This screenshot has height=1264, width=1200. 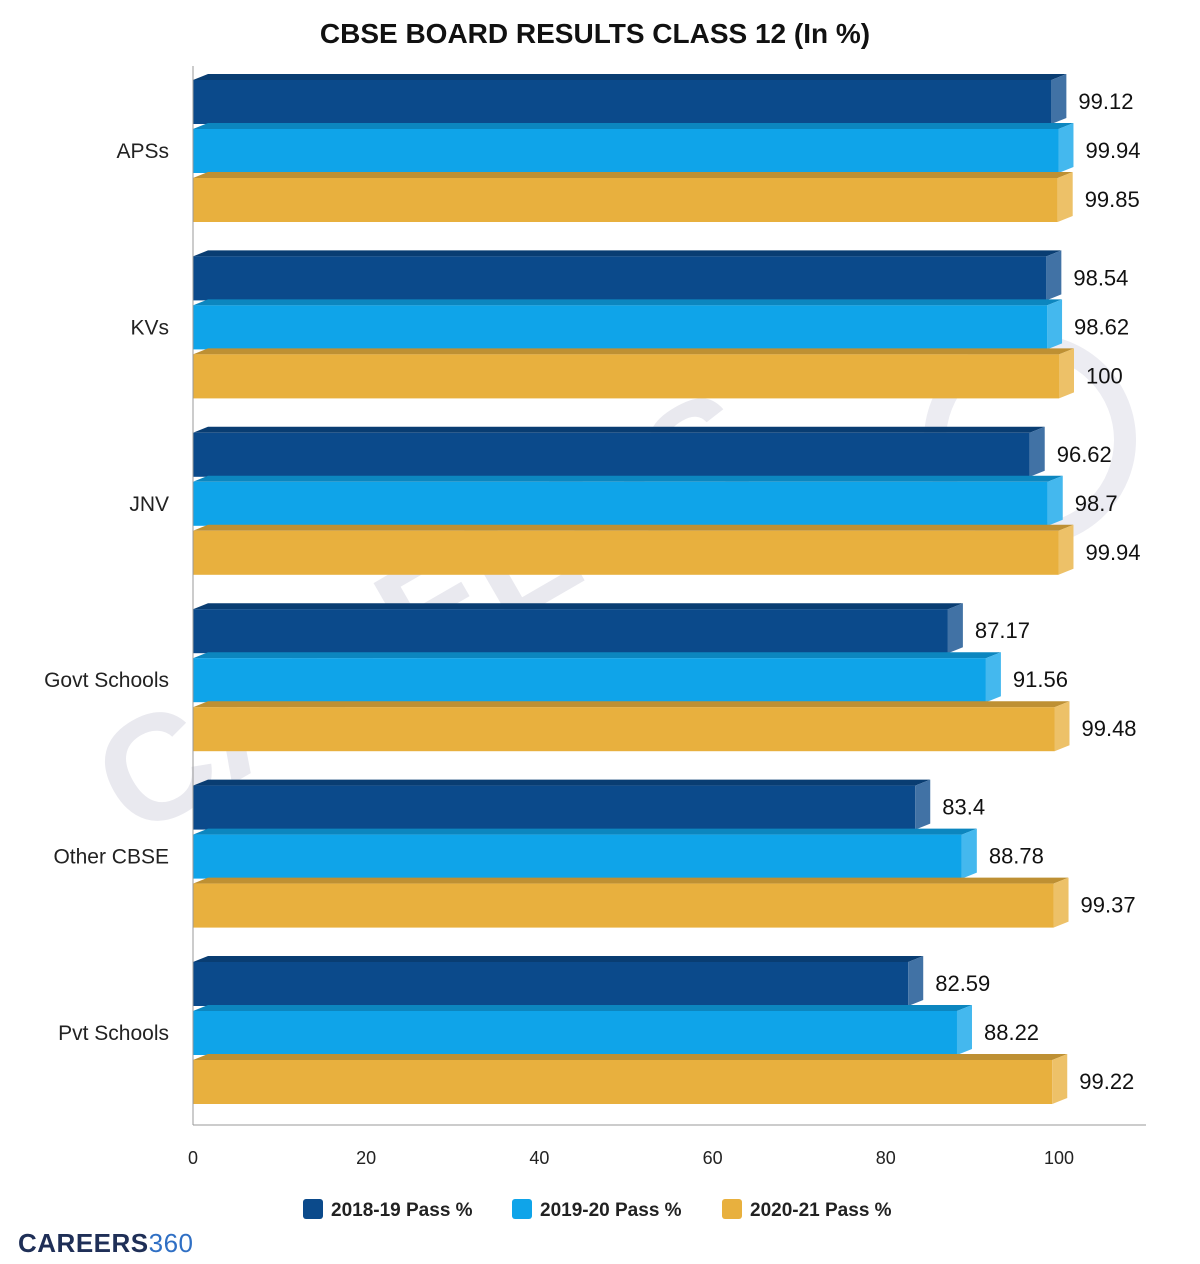 What do you see at coordinates (1112, 199) in the screenshot?
I see `value-label: 99.85` at bounding box center [1112, 199].